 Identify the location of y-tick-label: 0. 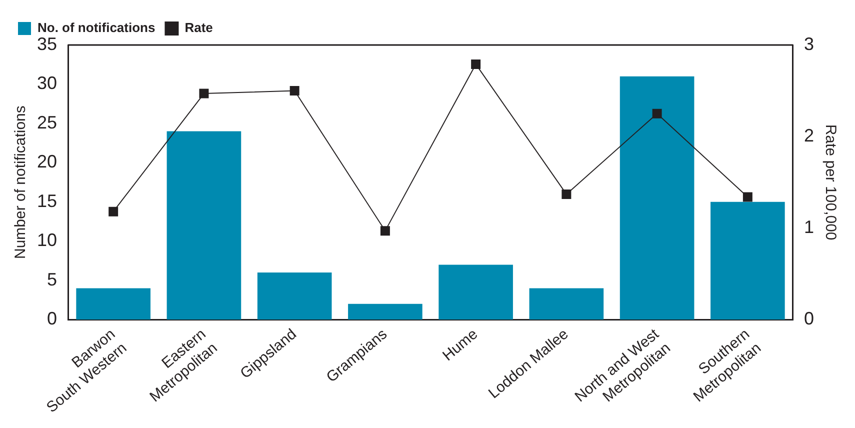
(52, 318).